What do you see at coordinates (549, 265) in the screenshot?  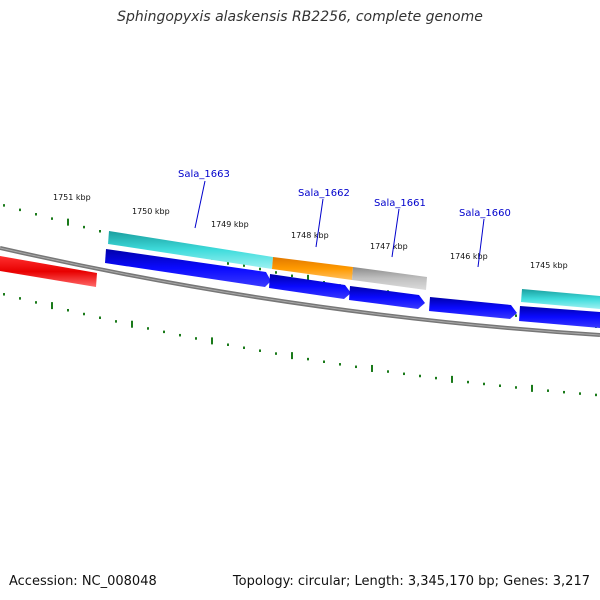 I see `ruler-label-1745: 1745 kbp` at bounding box center [549, 265].